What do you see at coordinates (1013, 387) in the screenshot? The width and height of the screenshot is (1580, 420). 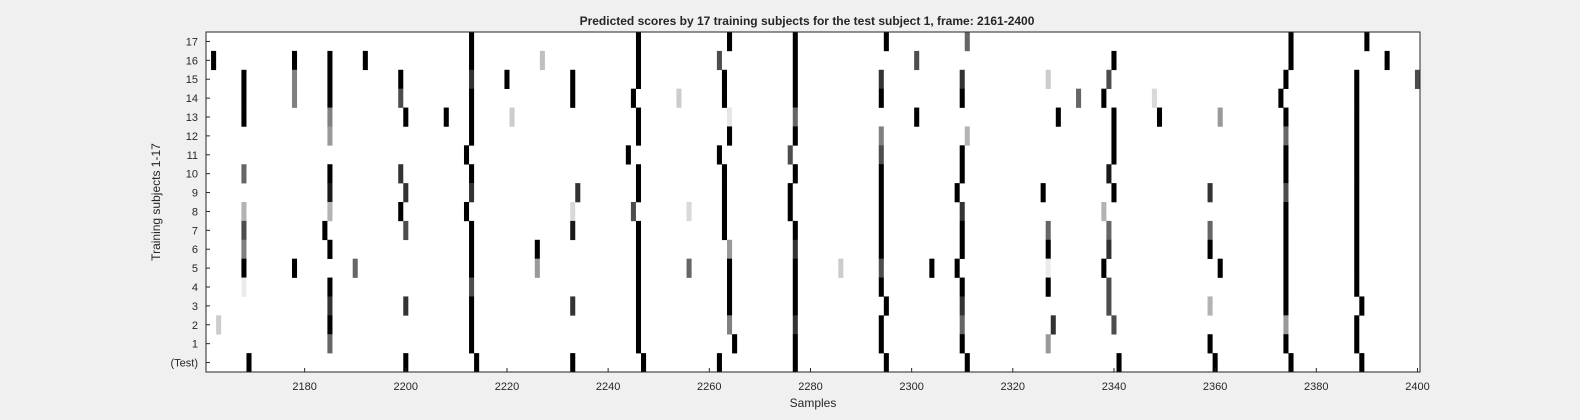 I see `x-tick-label: 2320` at bounding box center [1013, 387].